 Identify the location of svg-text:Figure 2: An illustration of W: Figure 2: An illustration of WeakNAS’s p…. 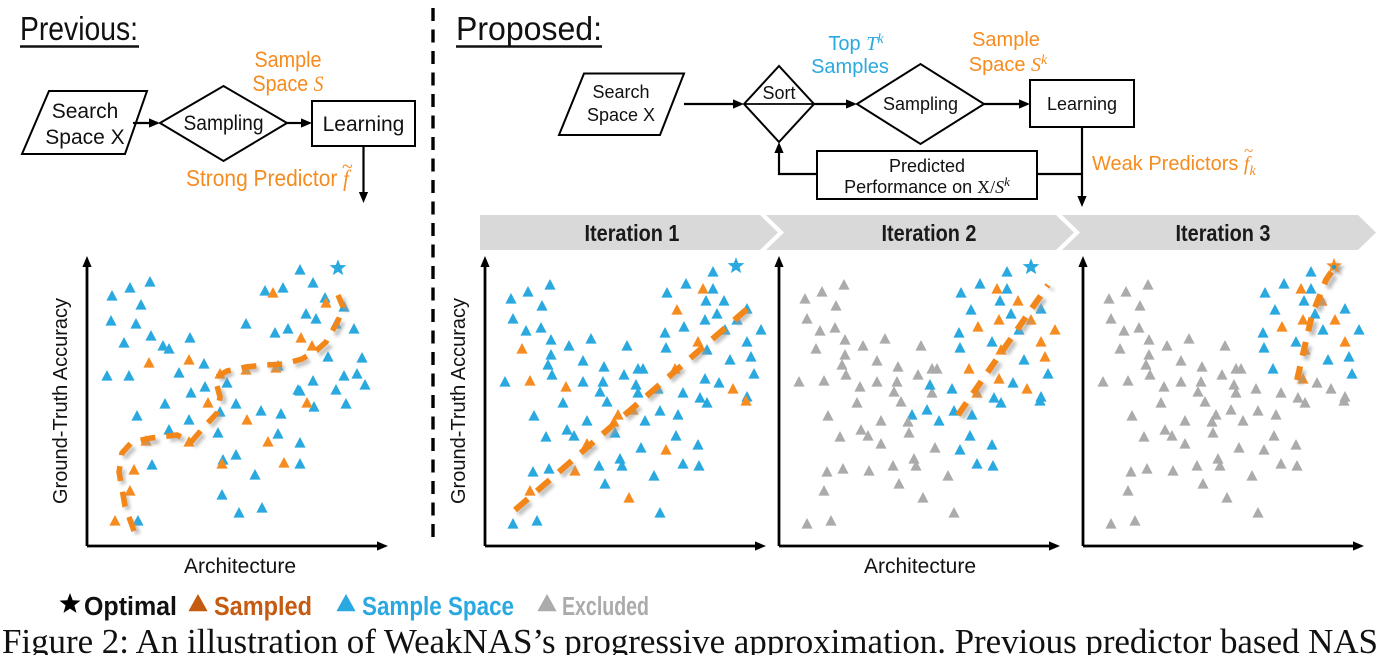
(690, 638).